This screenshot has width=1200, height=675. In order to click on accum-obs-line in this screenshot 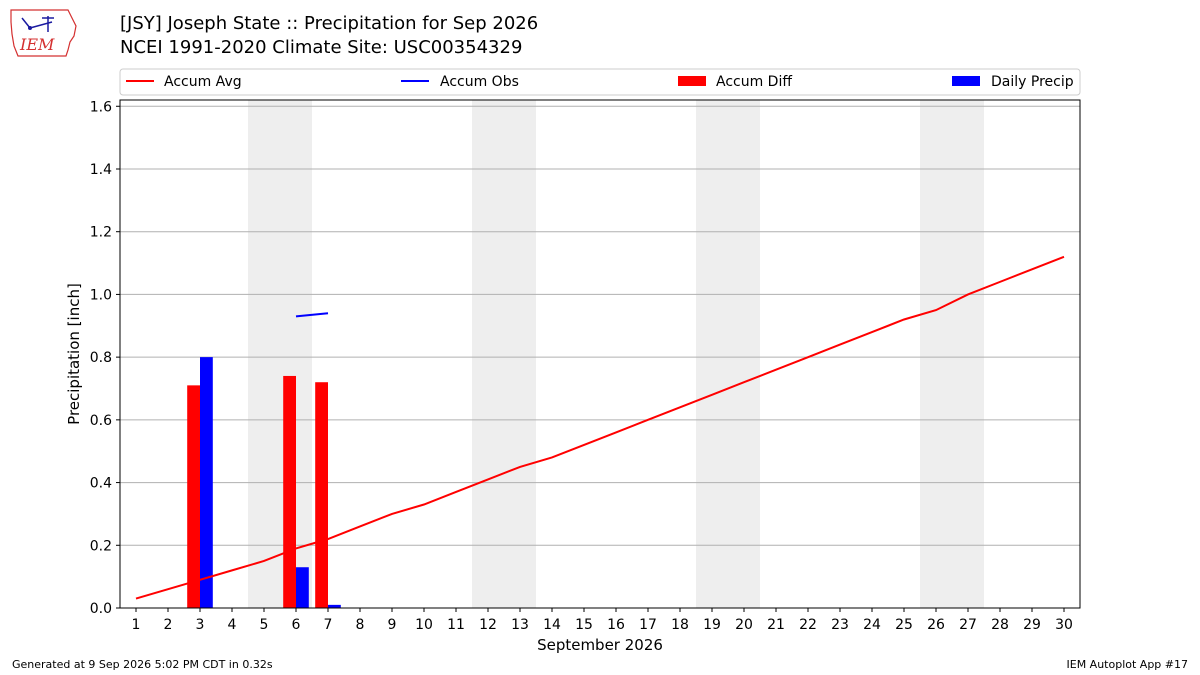, I will do `click(312, 315)`.